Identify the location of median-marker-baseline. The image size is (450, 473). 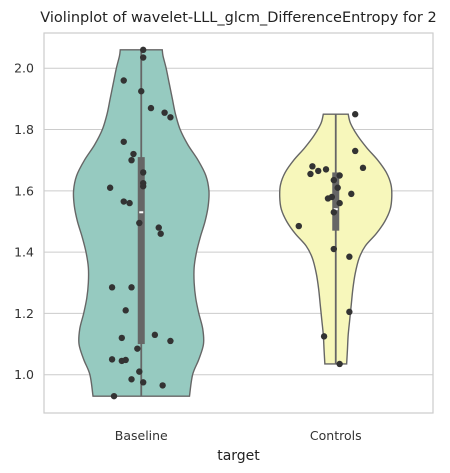
(141, 212).